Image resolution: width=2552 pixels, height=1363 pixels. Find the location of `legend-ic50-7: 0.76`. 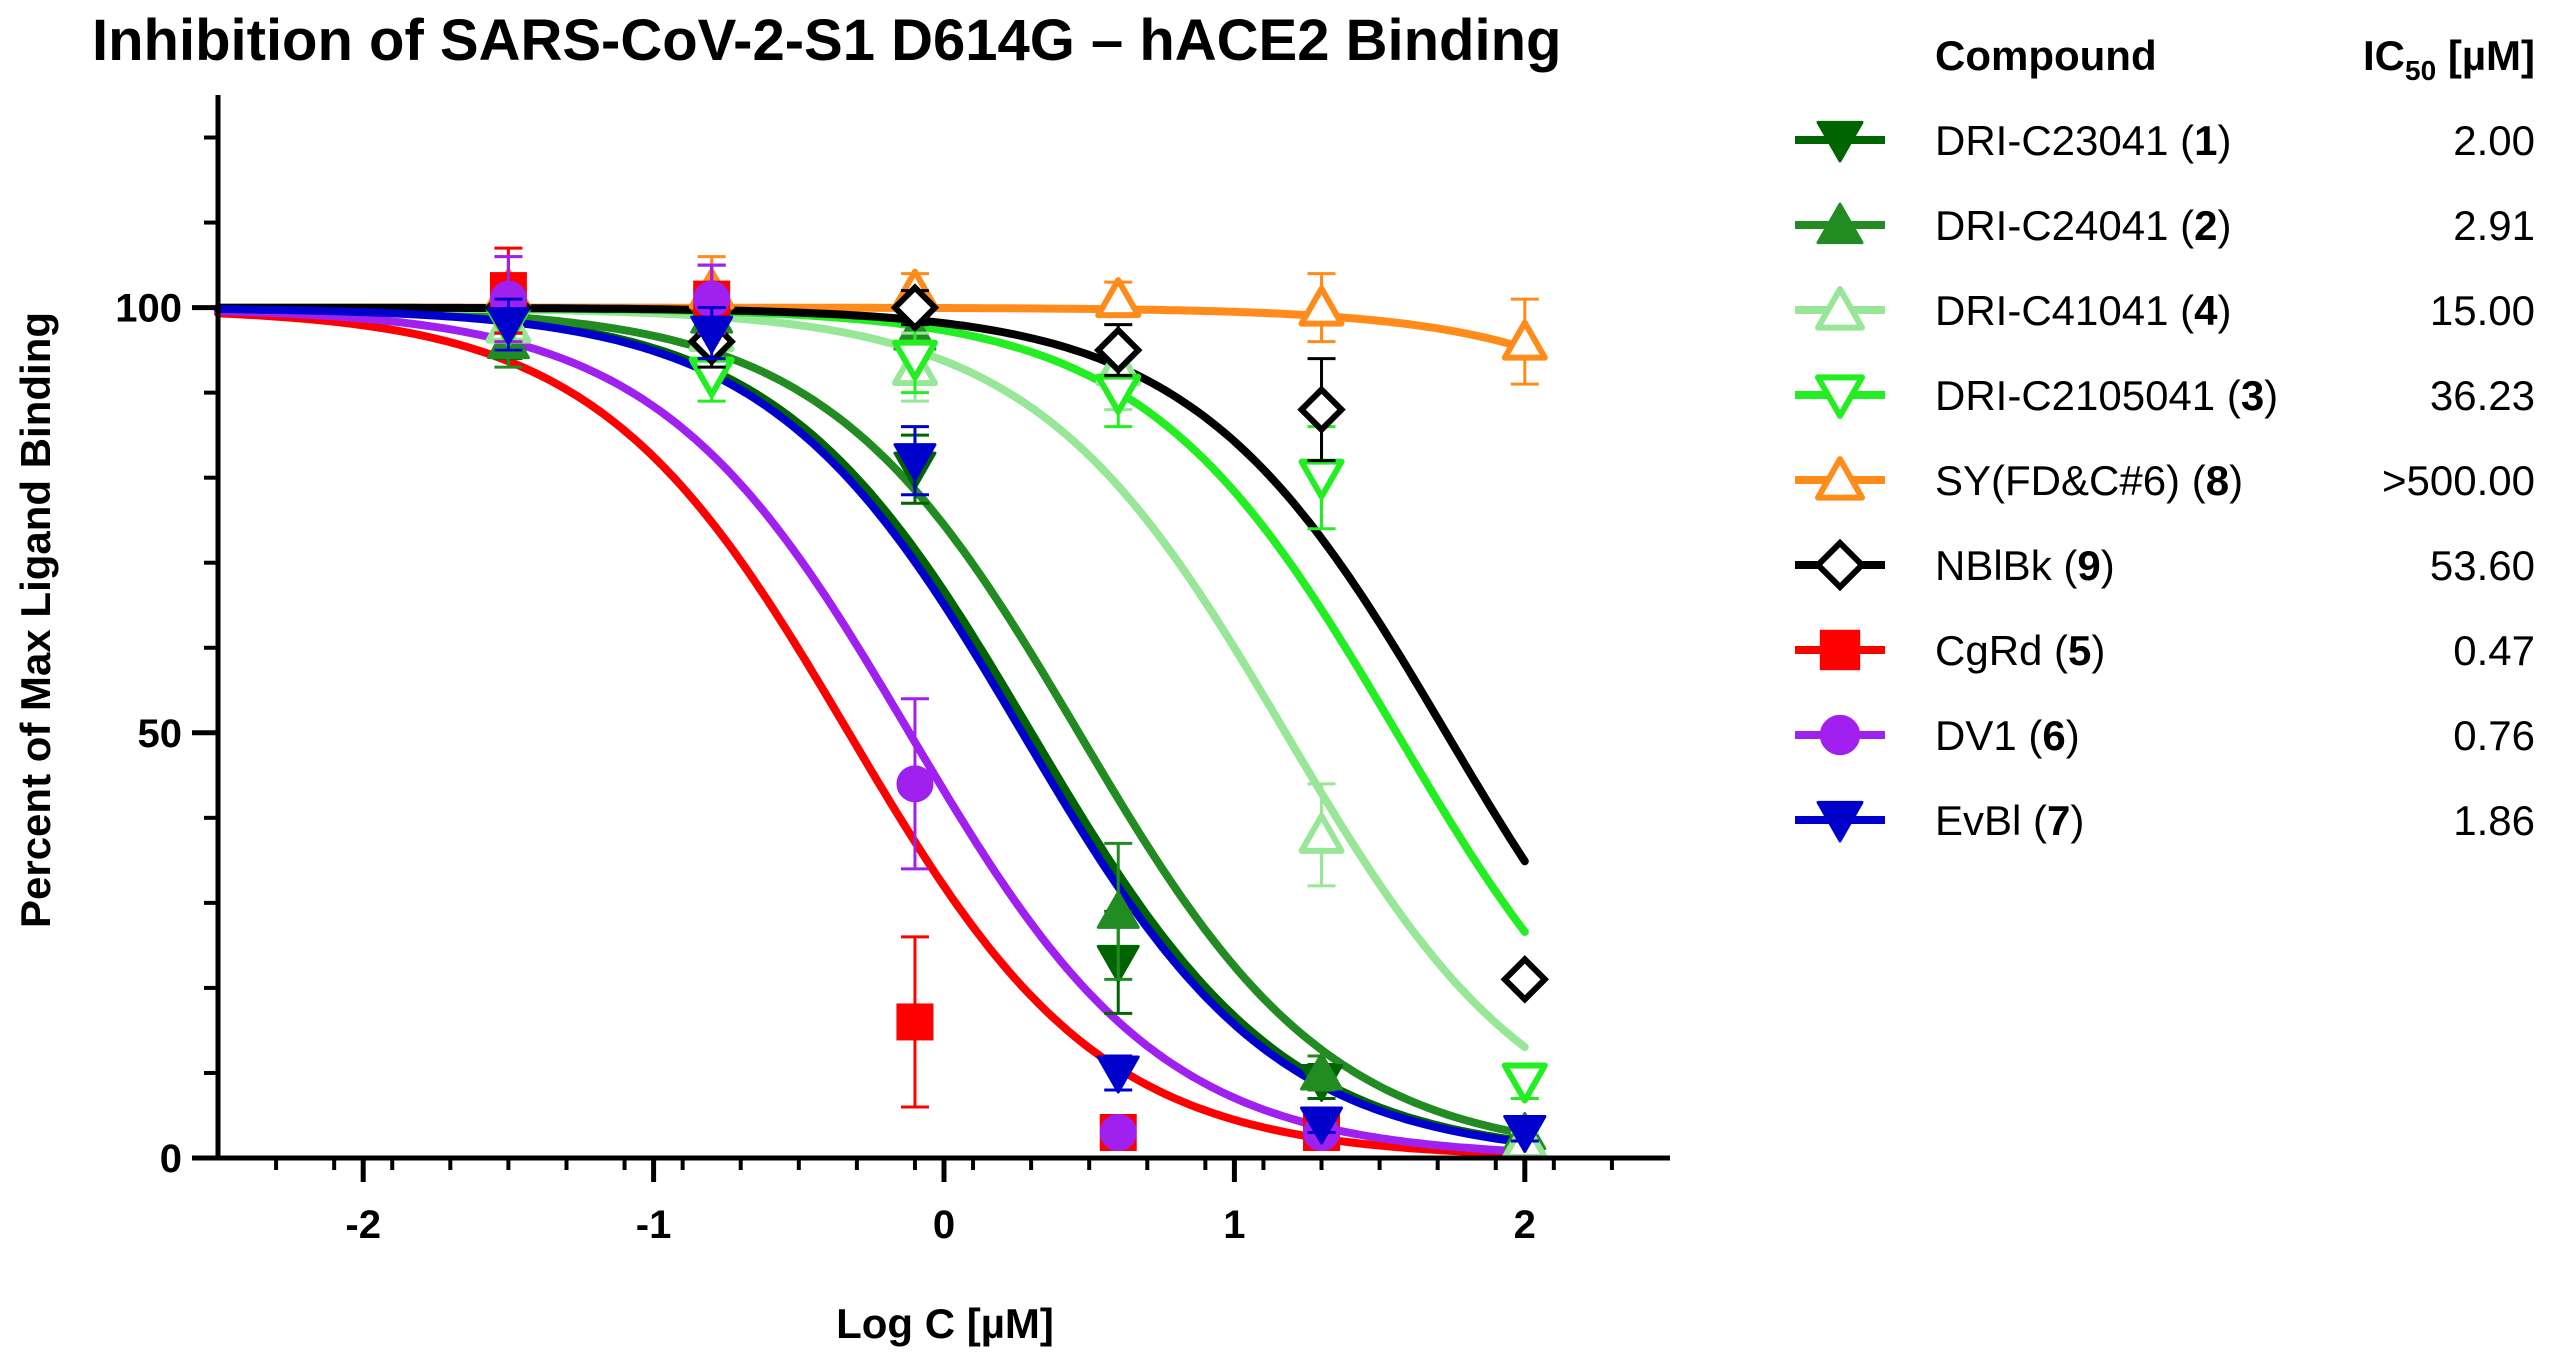

legend-ic50-7: 0.76 is located at coordinates (2494, 735).